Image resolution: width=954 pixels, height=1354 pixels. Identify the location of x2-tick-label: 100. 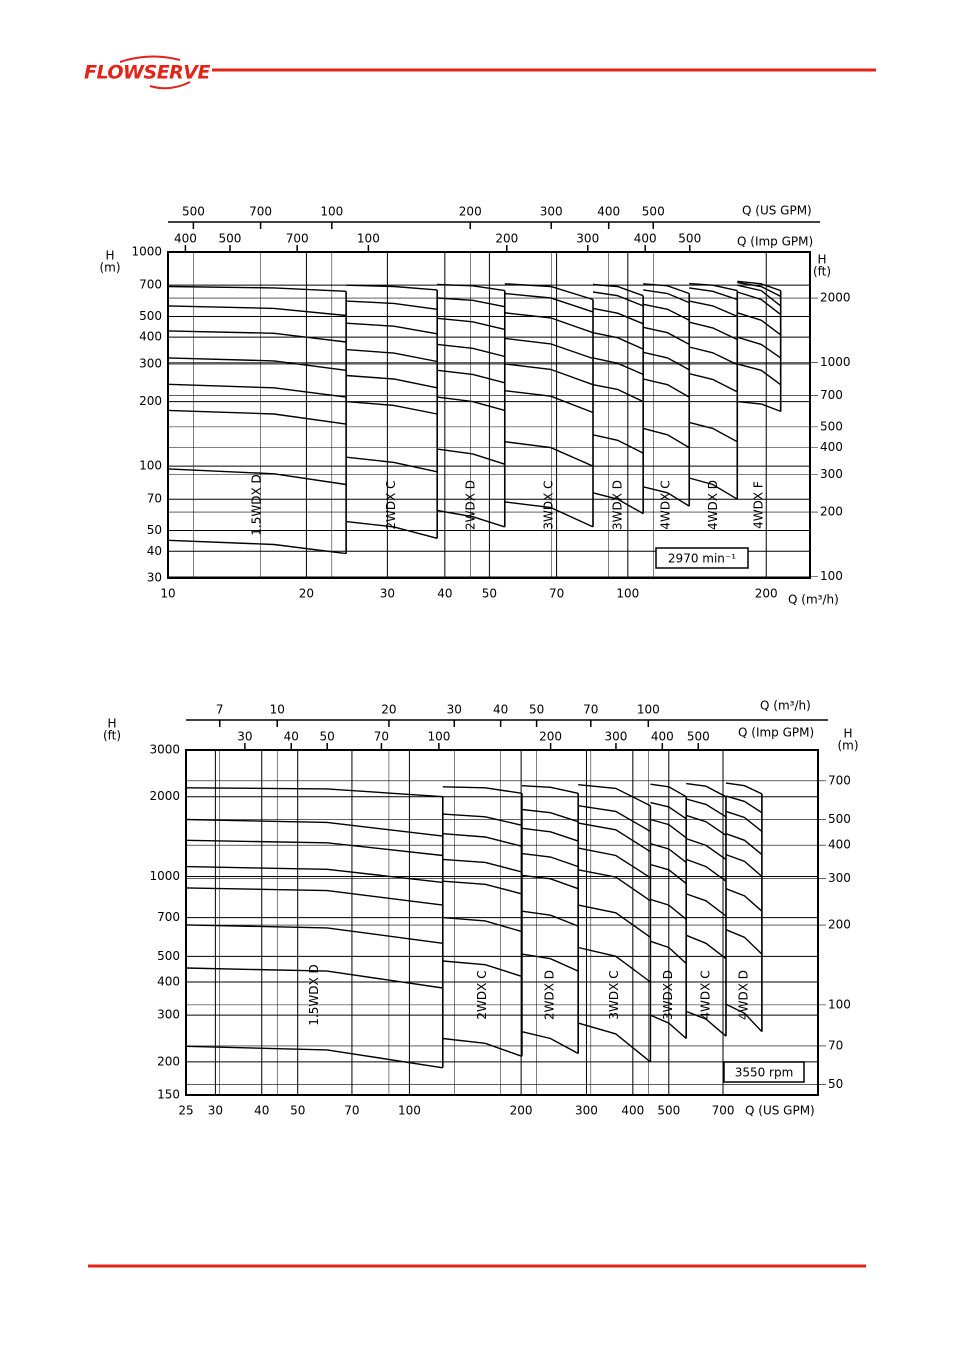
(648, 710).